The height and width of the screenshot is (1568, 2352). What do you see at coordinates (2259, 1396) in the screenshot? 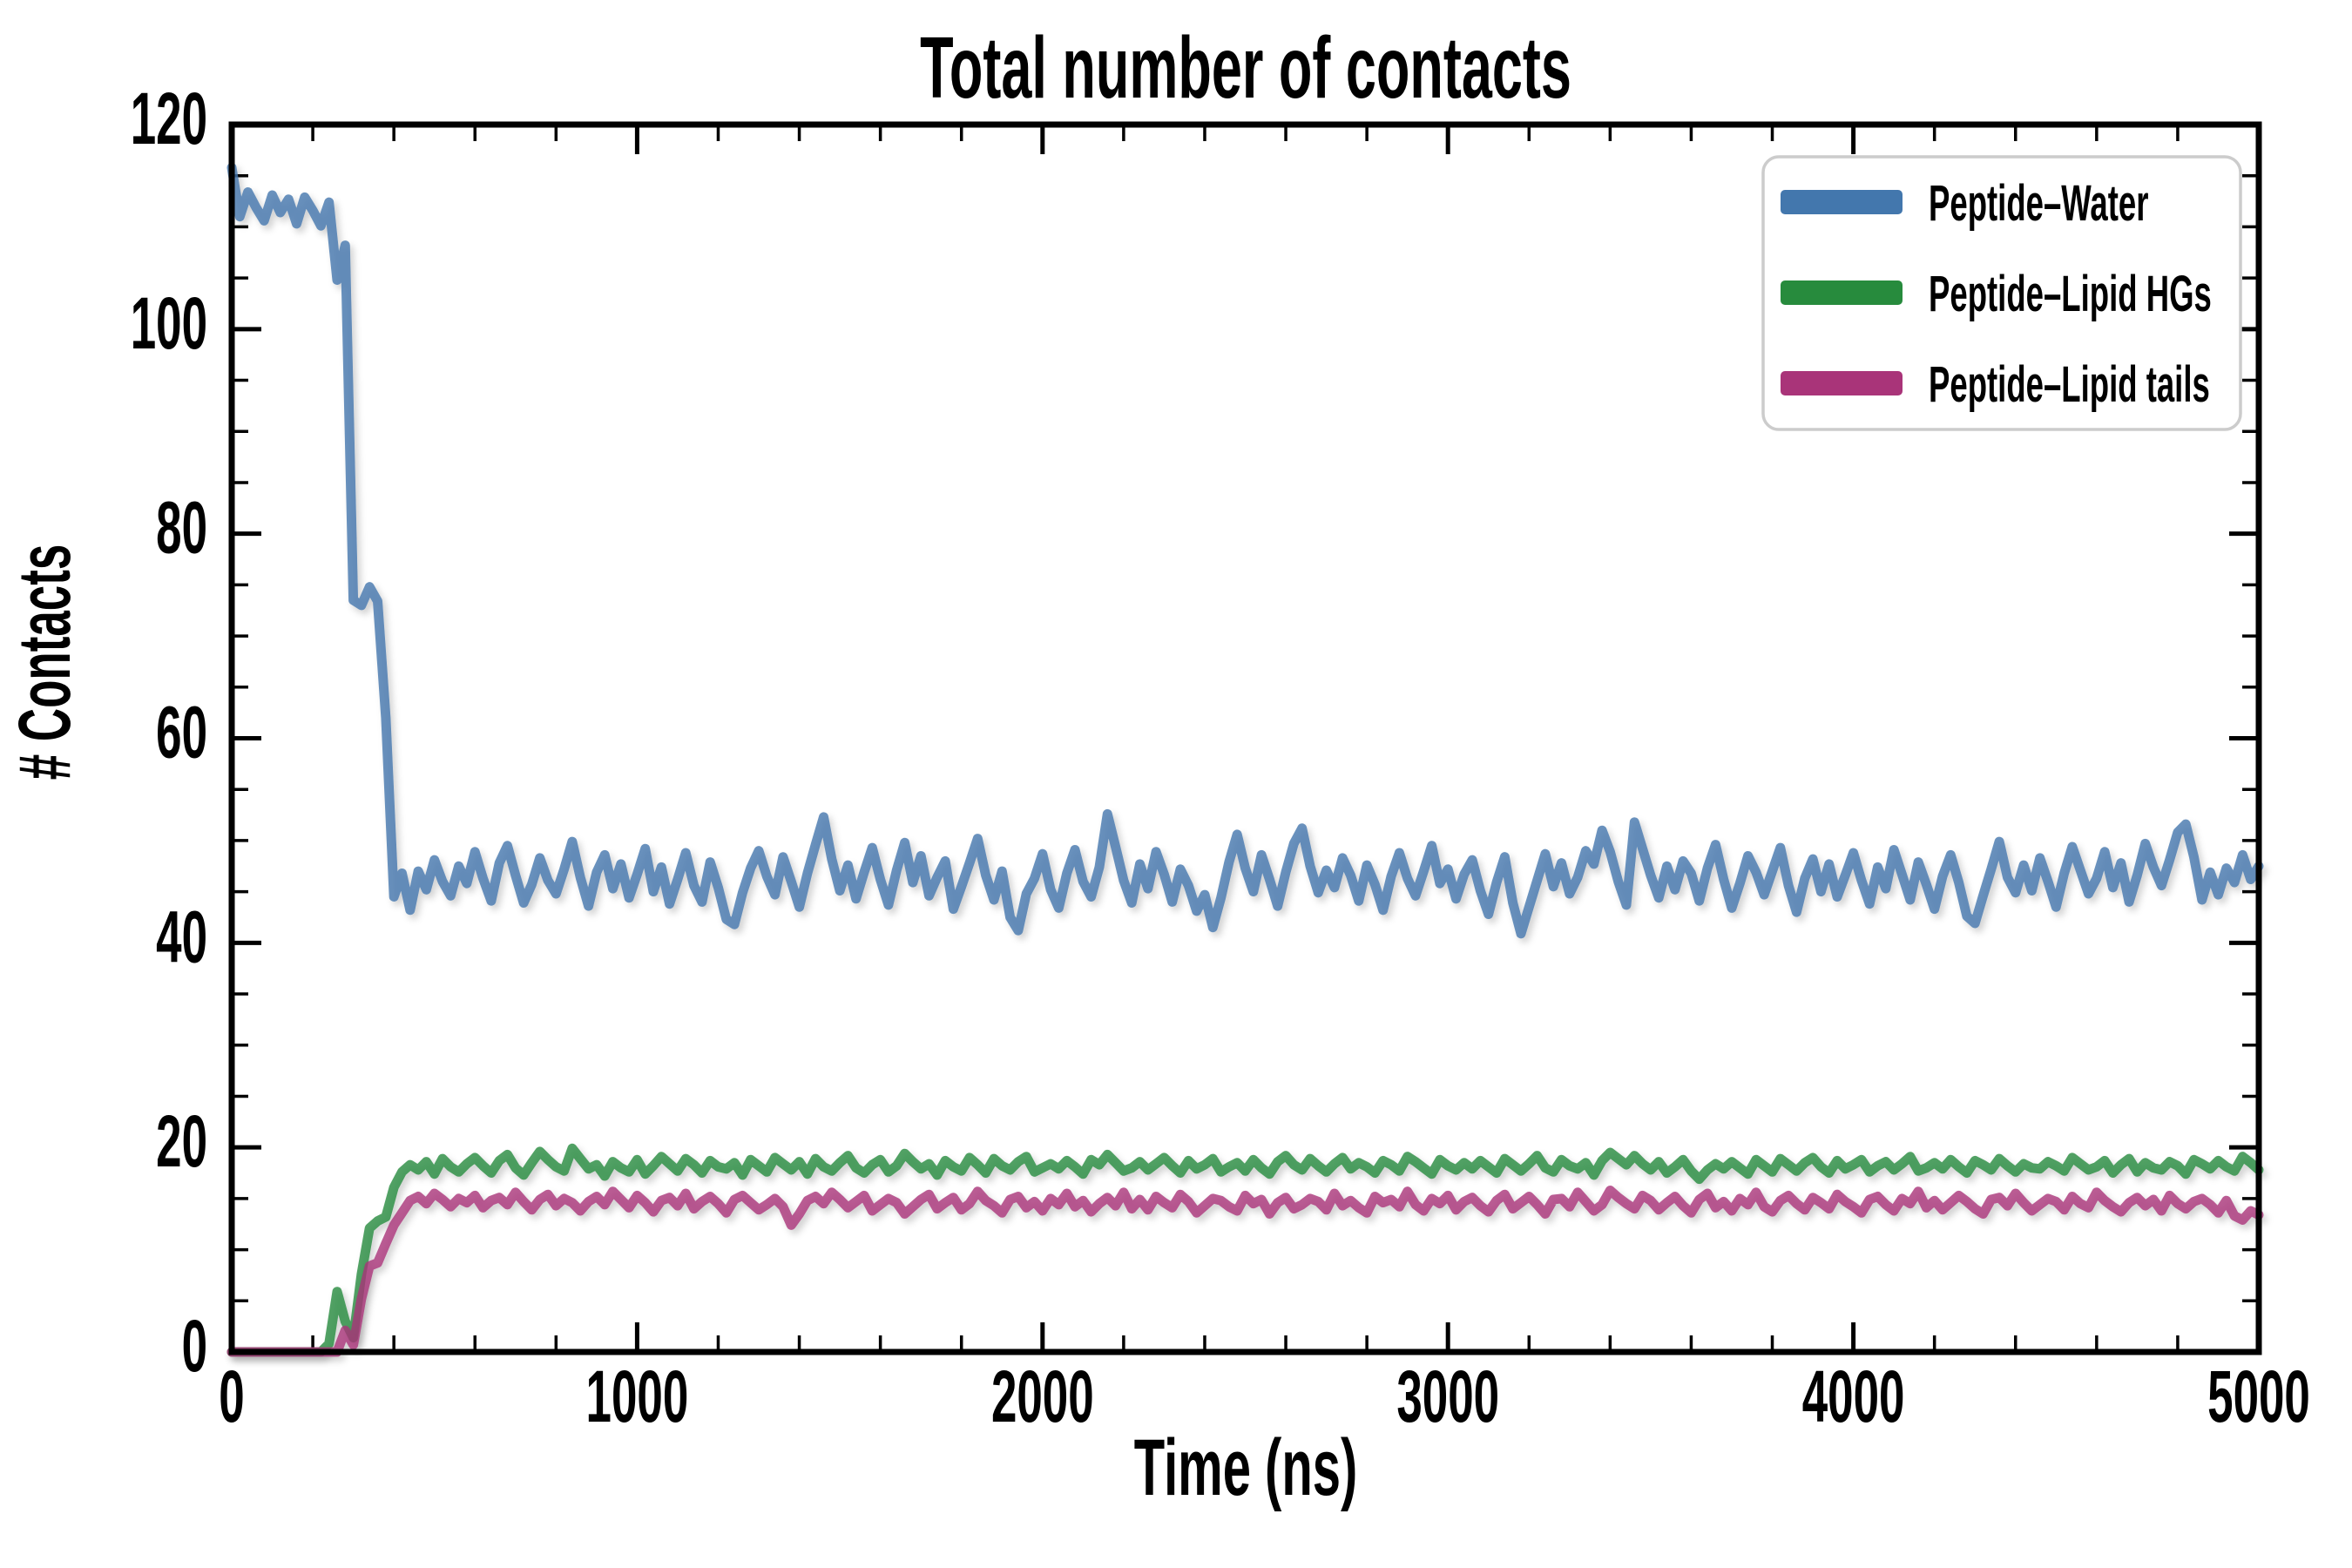
I see `x-tick-label: 5000` at bounding box center [2259, 1396].